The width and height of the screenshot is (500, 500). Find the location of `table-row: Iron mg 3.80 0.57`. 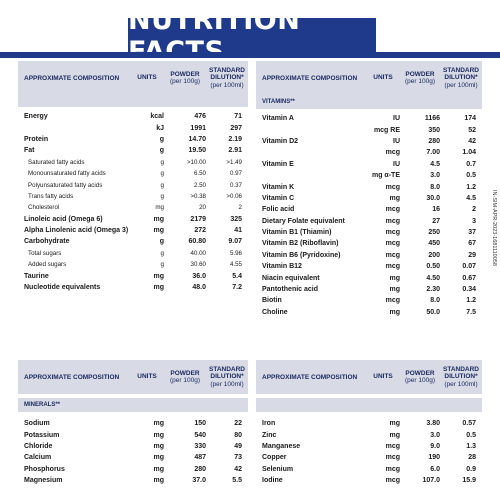

table-row: Iron mg 3.80 0.57 is located at coordinates (369, 423).